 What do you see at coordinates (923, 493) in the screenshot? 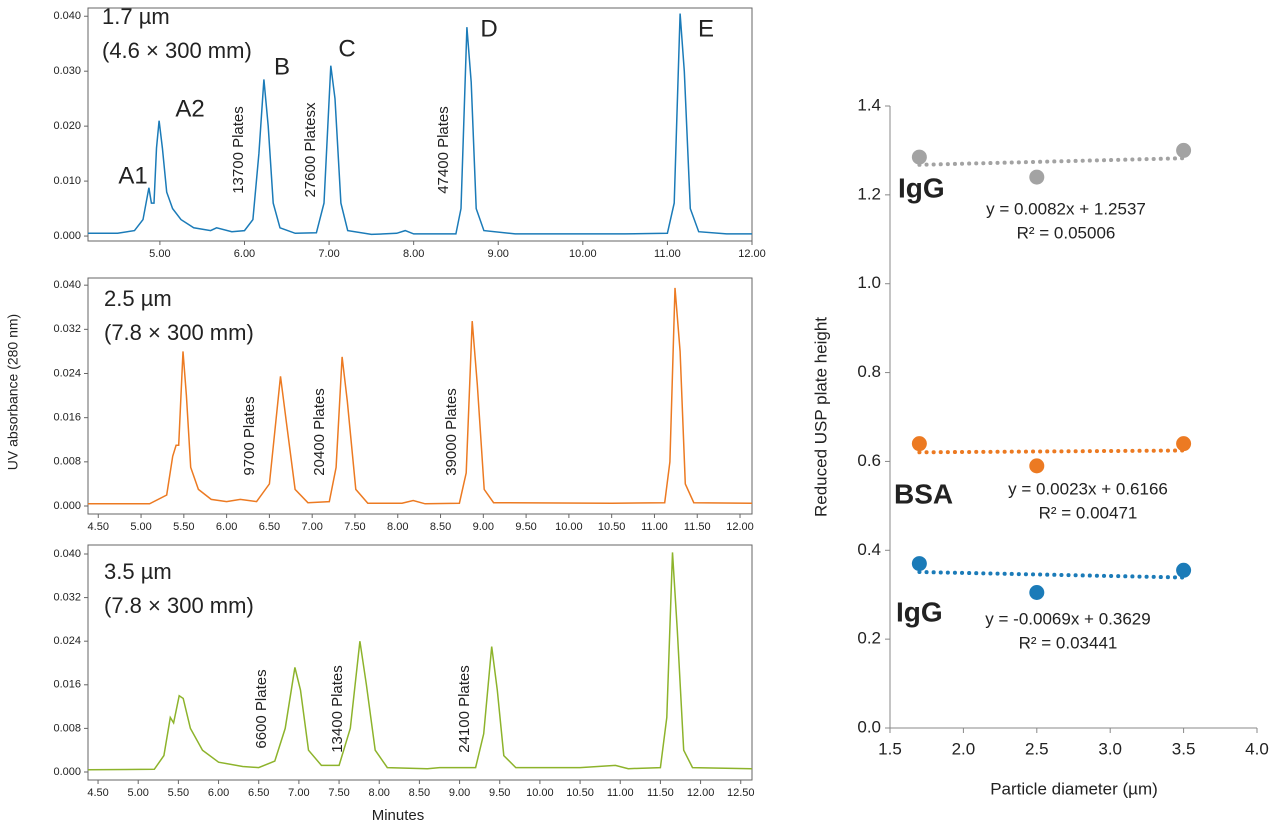
I see `series-label: BSA` at bounding box center [923, 493].